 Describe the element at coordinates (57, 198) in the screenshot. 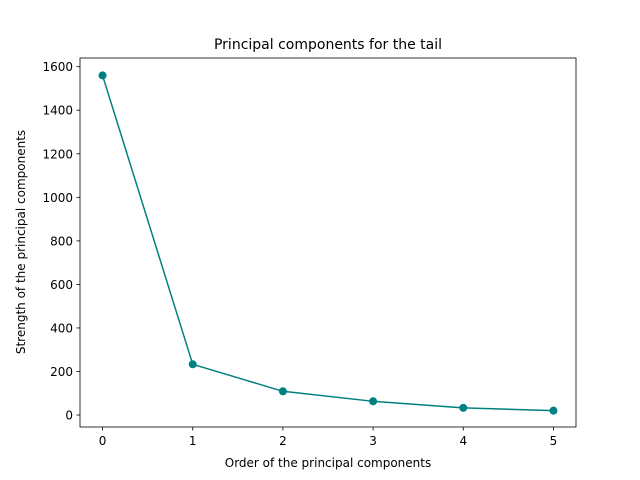

I see `y-tick-label: 1000` at that location.